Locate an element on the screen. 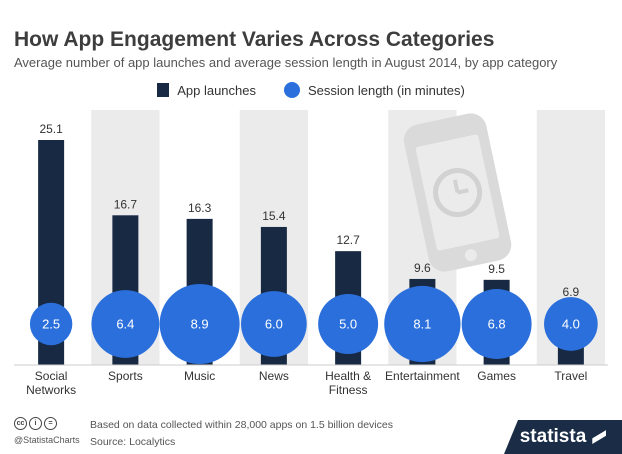 The height and width of the screenshot is (454, 622). bar-value-label-7: 6.9 is located at coordinates (571, 292).